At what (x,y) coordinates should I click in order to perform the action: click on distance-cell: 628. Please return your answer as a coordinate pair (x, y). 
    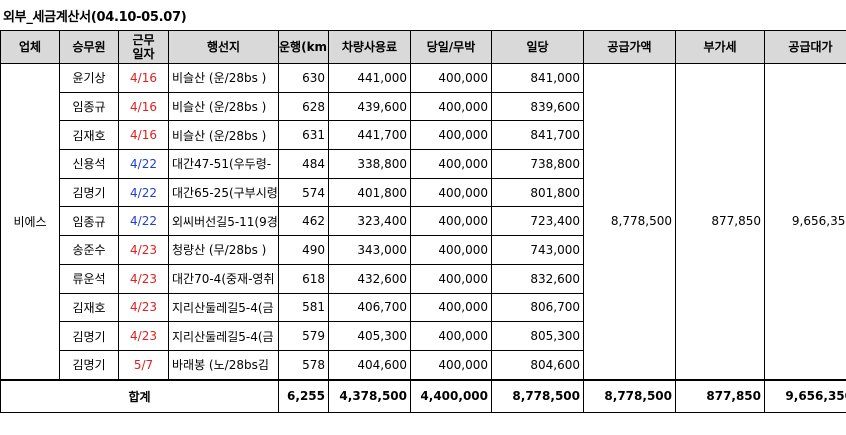
    Looking at the image, I should click on (303, 106).